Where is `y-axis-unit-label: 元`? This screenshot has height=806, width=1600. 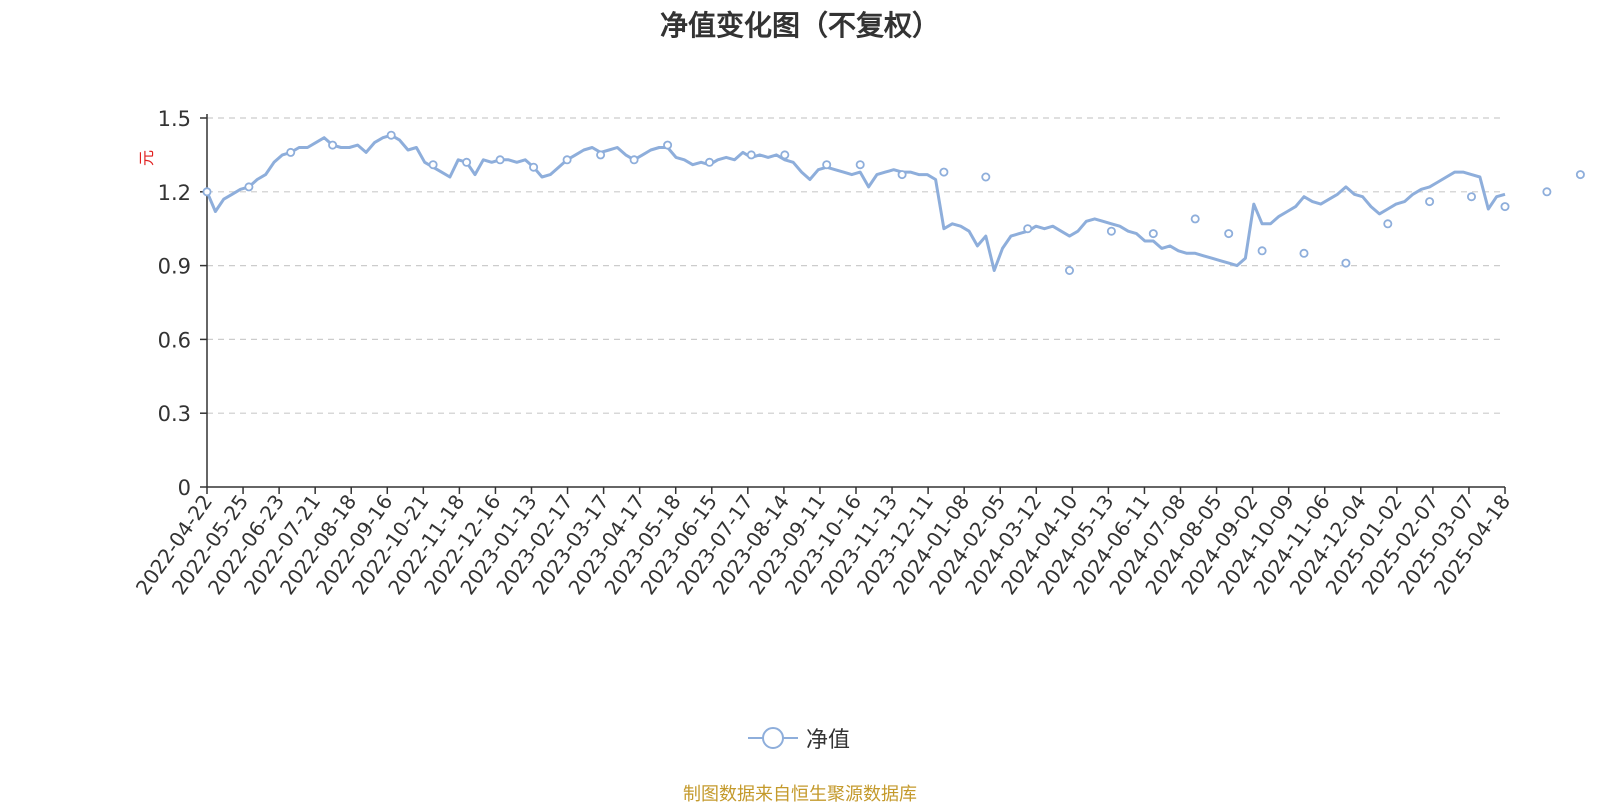
y-axis-unit-label: 元 is located at coordinates (146, 158).